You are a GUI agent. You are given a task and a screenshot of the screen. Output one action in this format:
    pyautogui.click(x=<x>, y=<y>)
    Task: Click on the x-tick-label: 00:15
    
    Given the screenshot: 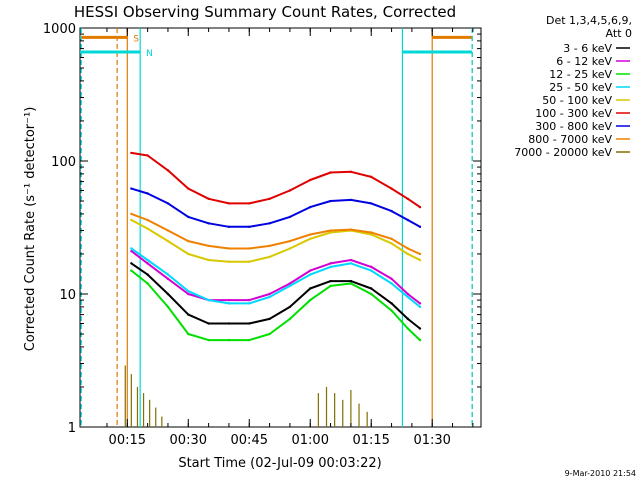 What is the action you would take?
    pyautogui.click(x=127, y=440)
    